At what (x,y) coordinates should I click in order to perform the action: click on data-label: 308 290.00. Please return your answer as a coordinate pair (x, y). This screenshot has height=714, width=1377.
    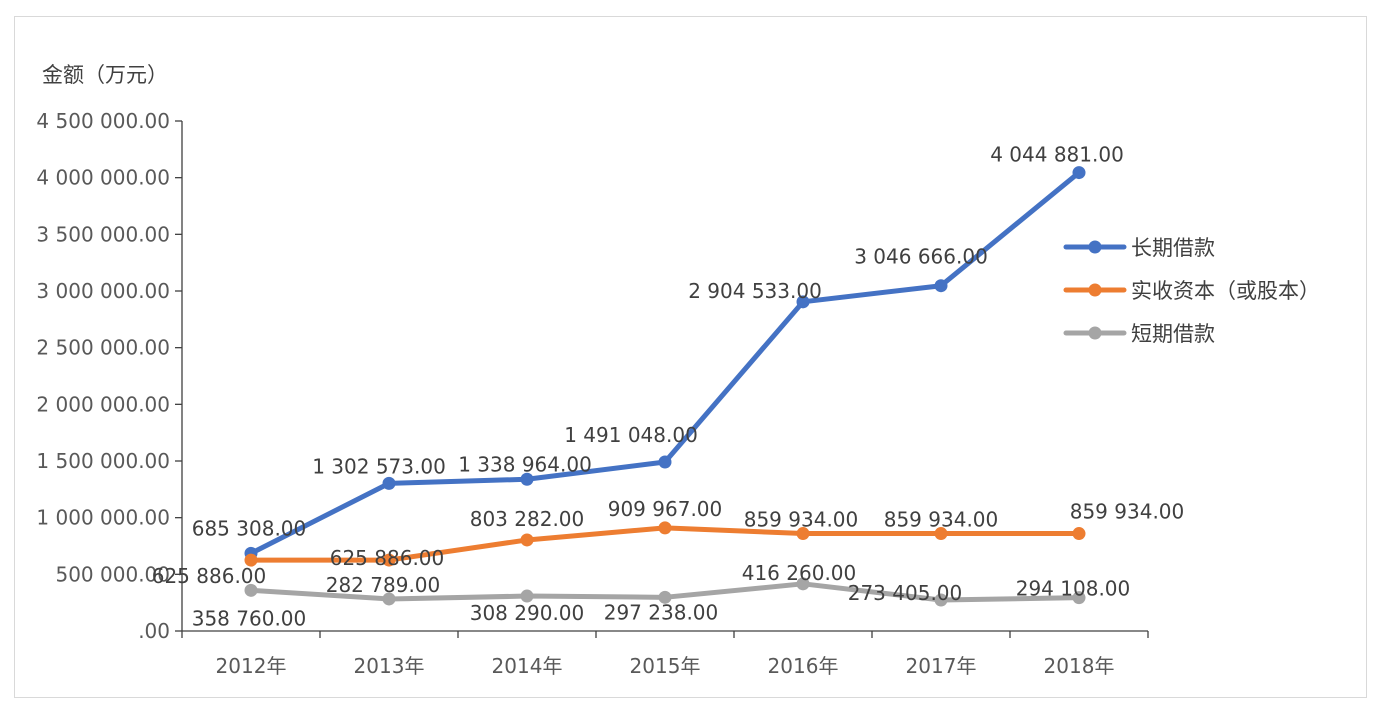
    Looking at the image, I should click on (527, 613).